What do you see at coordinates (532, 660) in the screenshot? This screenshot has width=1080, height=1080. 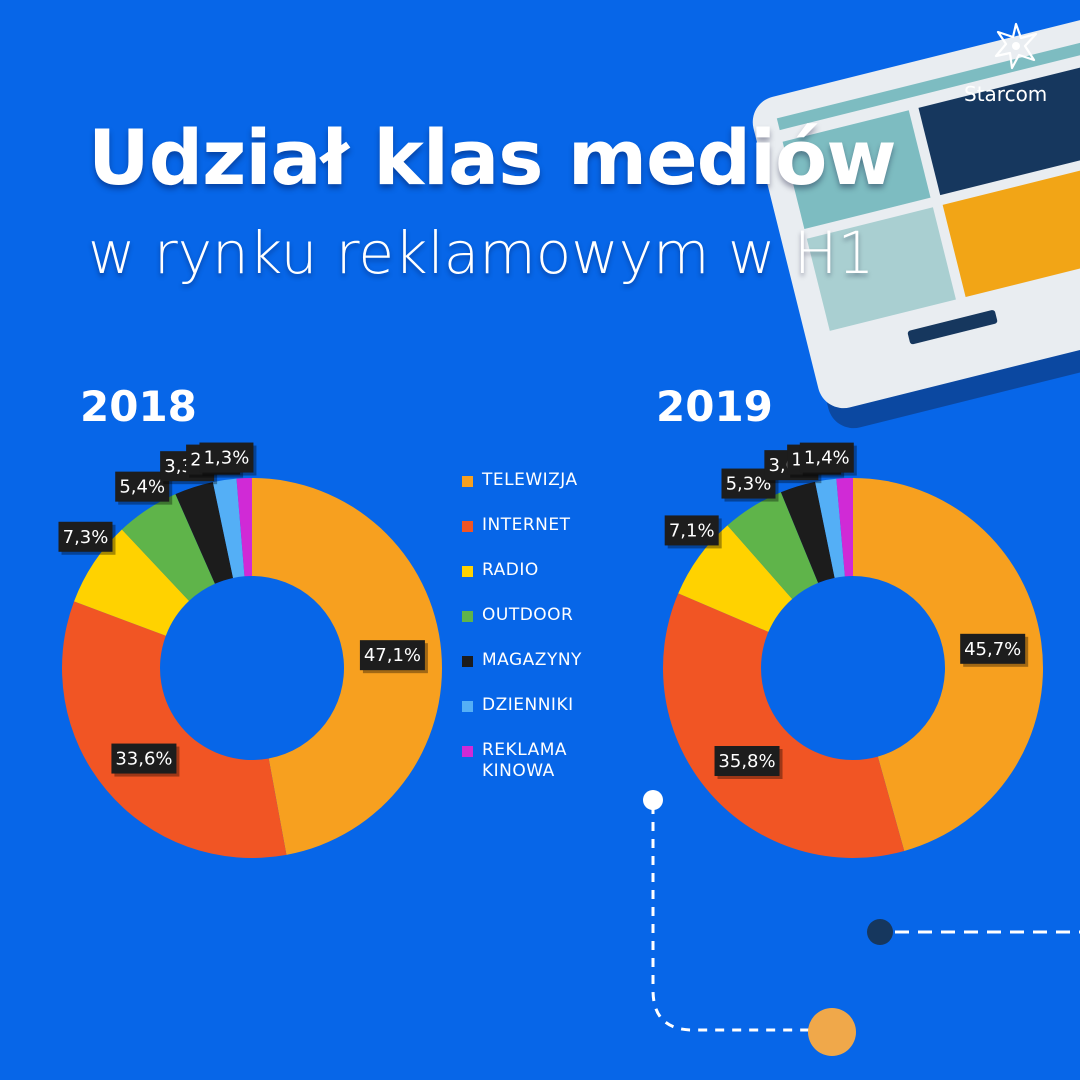 I see `legend-label: MAGAZYNY` at bounding box center [532, 660].